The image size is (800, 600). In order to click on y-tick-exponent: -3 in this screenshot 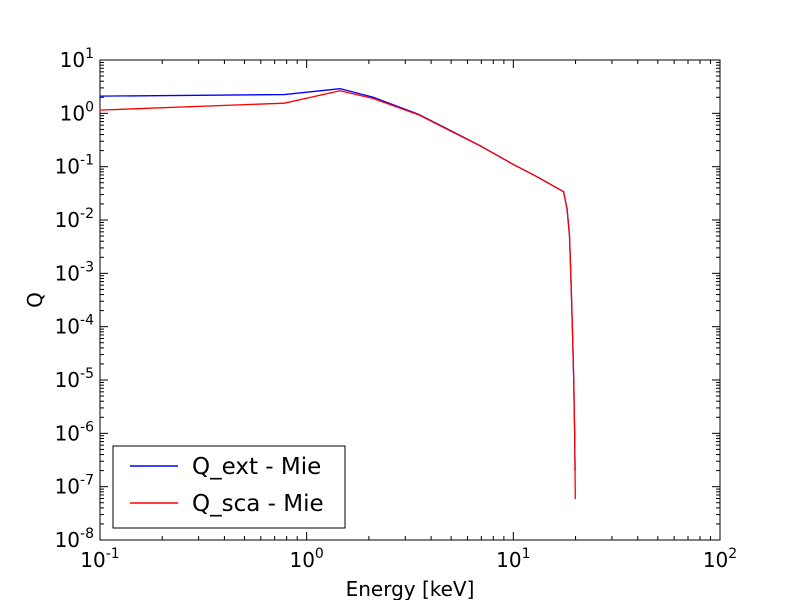, I will do `click(87, 267)`.